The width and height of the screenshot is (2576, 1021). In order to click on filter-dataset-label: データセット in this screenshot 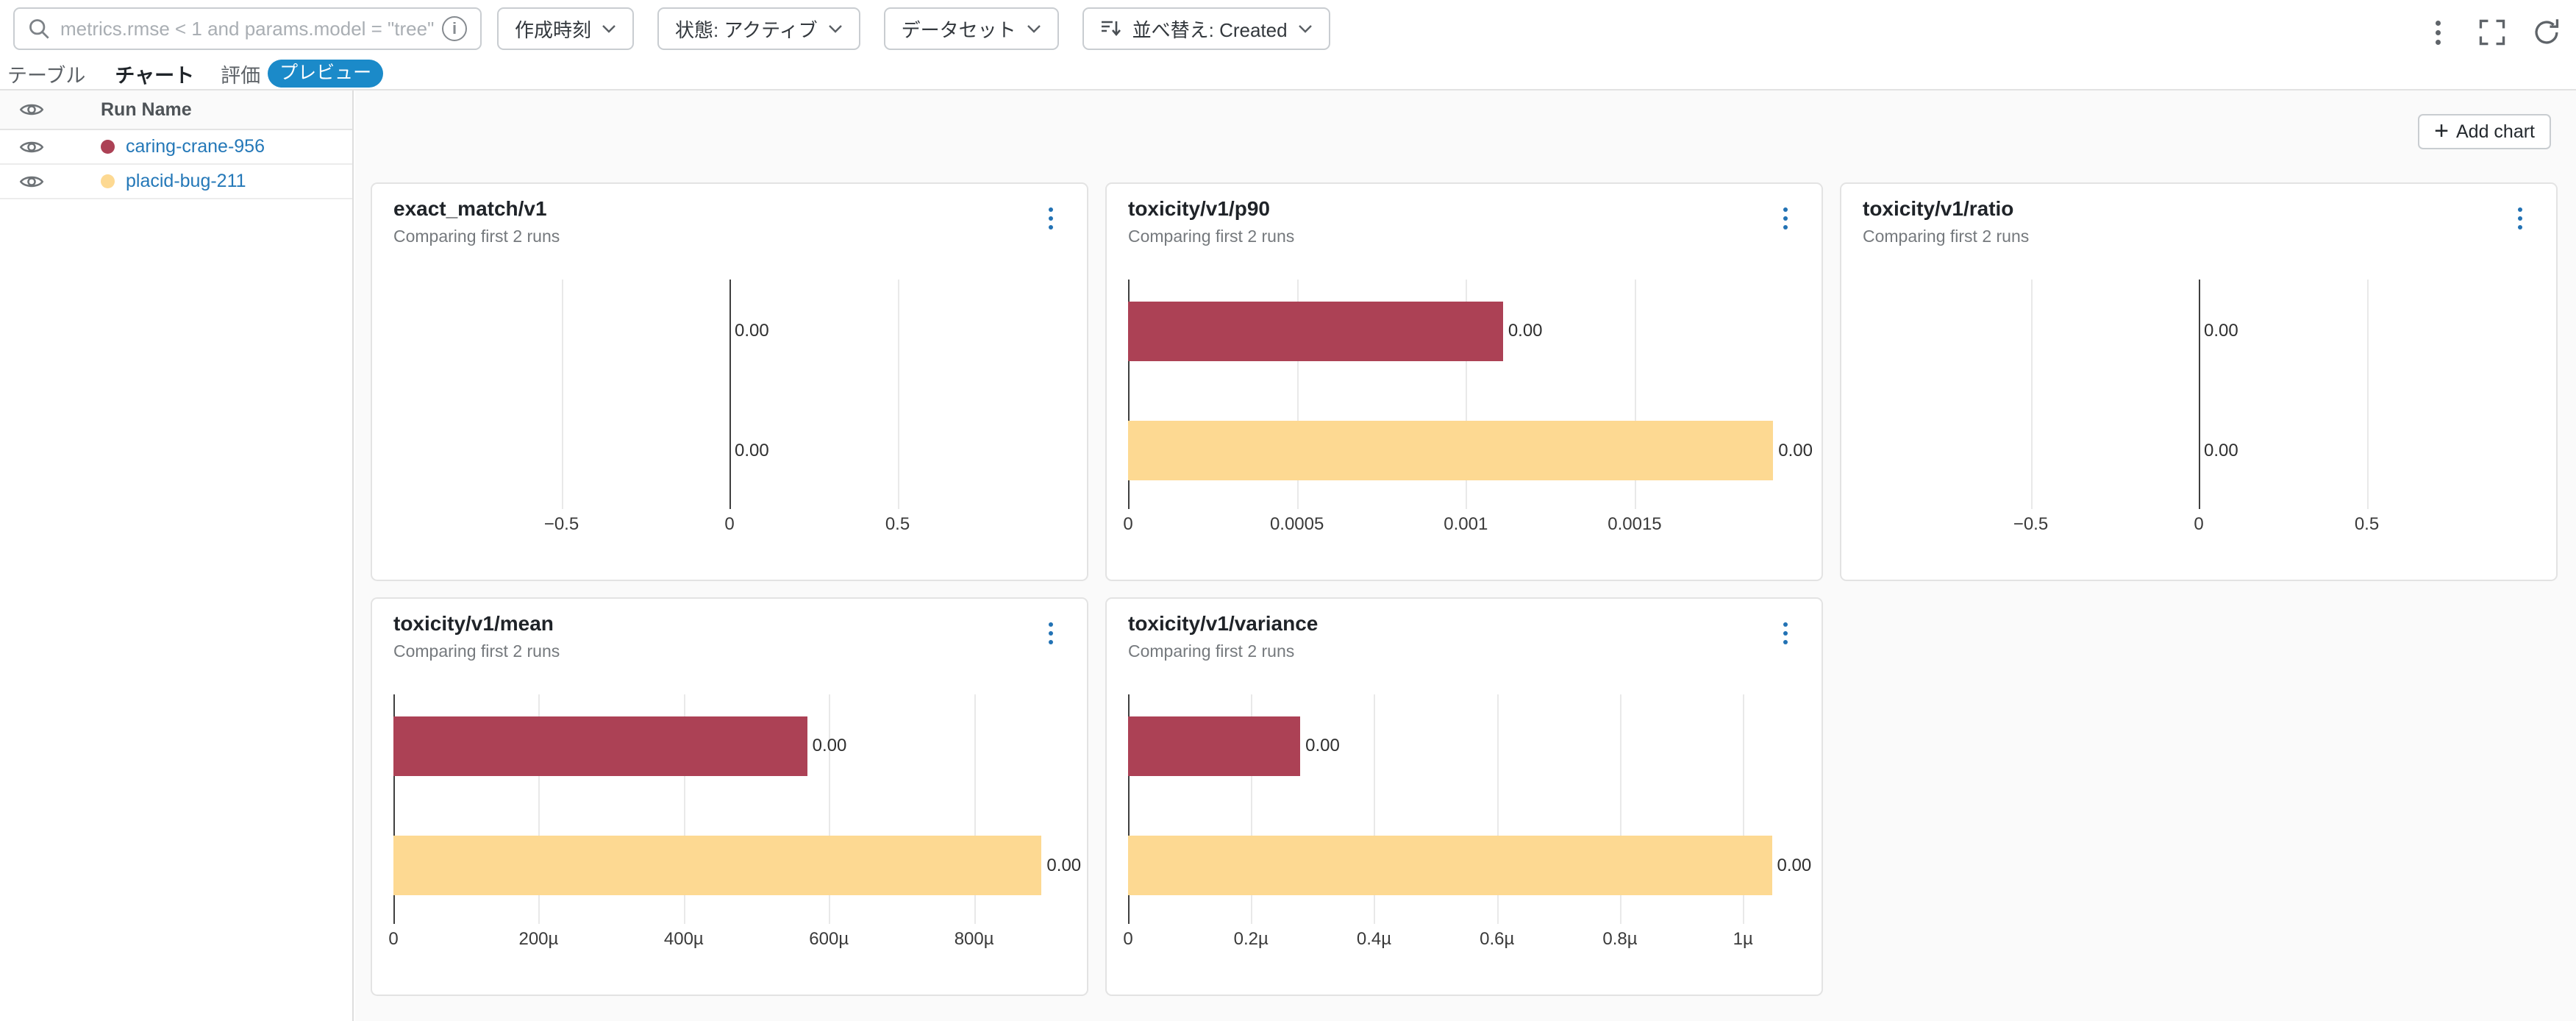, I will do `click(958, 29)`.